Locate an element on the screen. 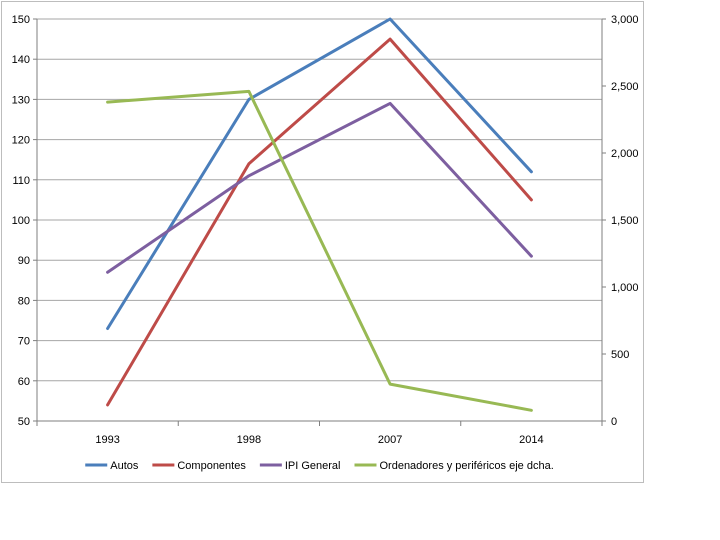 The height and width of the screenshot is (540, 720). y-right-tick-label: 500 is located at coordinates (620, 355).